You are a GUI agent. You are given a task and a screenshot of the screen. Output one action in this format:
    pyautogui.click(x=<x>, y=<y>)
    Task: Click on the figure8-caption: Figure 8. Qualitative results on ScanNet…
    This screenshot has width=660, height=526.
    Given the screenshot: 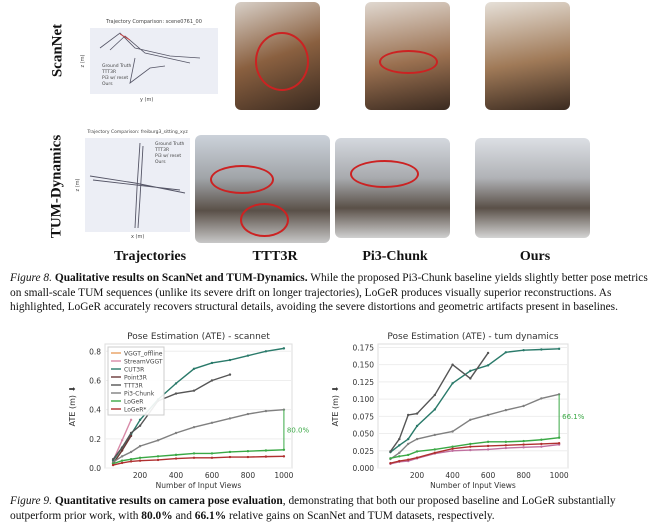 What is the action you would take?
    pyautogui.click(x=329, y=292)
    